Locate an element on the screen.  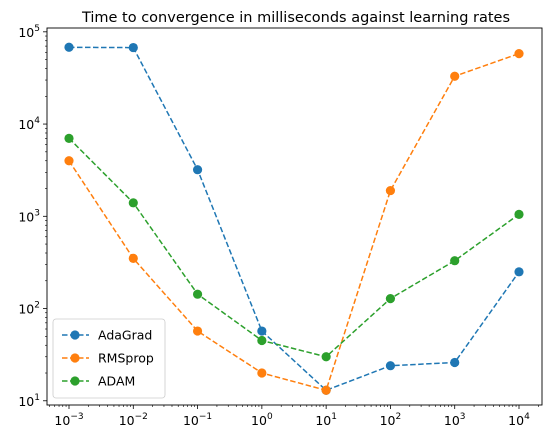
legend-marker-adagrad is located at coordinates (75, 335).